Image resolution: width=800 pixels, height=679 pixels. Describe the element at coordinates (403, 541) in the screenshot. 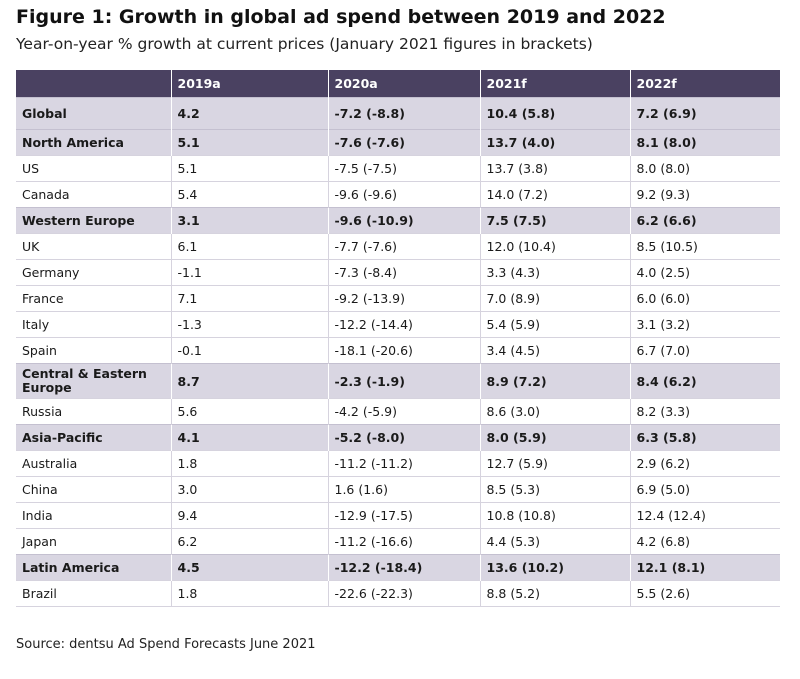

I see `value-cell: -11.2 (-16.6)` at that location.